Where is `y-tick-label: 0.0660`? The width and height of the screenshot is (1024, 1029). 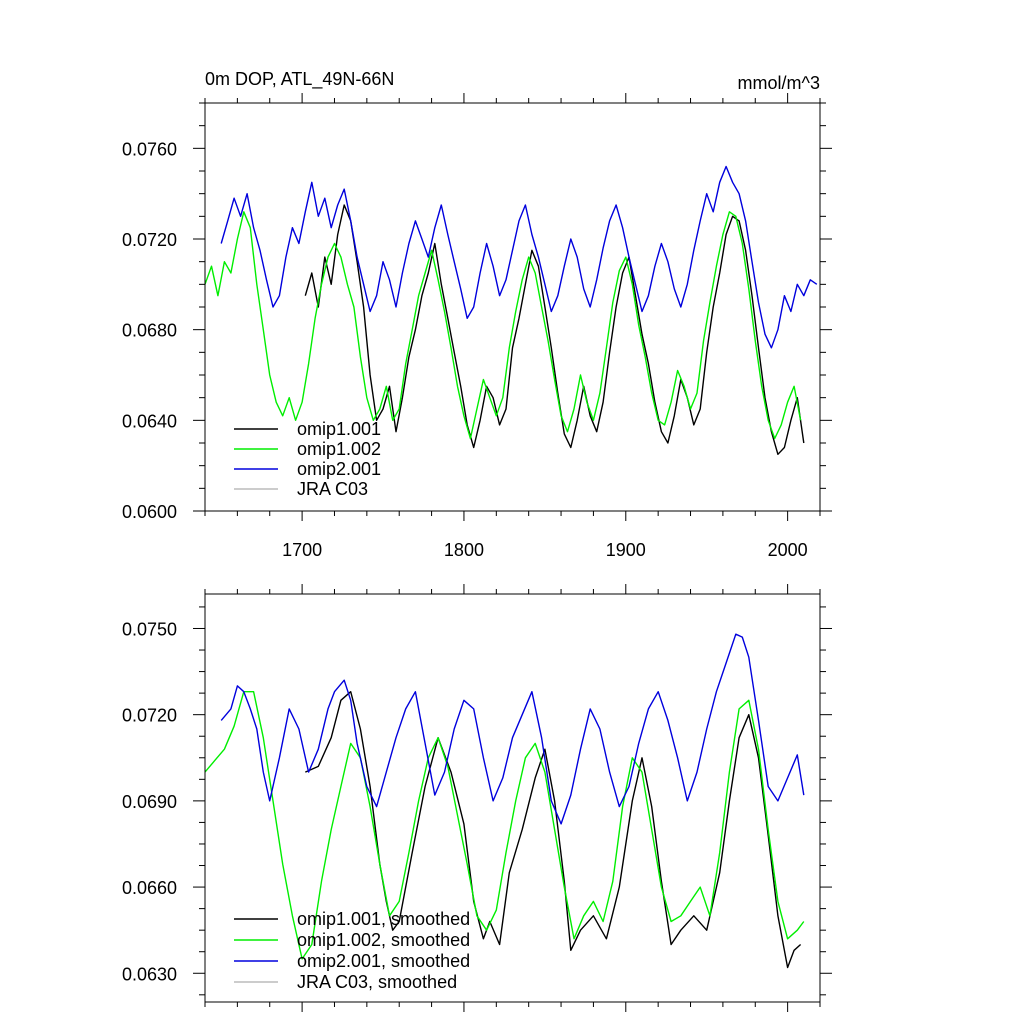
y-tick-label: 0.0660 is located at coordinates (149, 888).